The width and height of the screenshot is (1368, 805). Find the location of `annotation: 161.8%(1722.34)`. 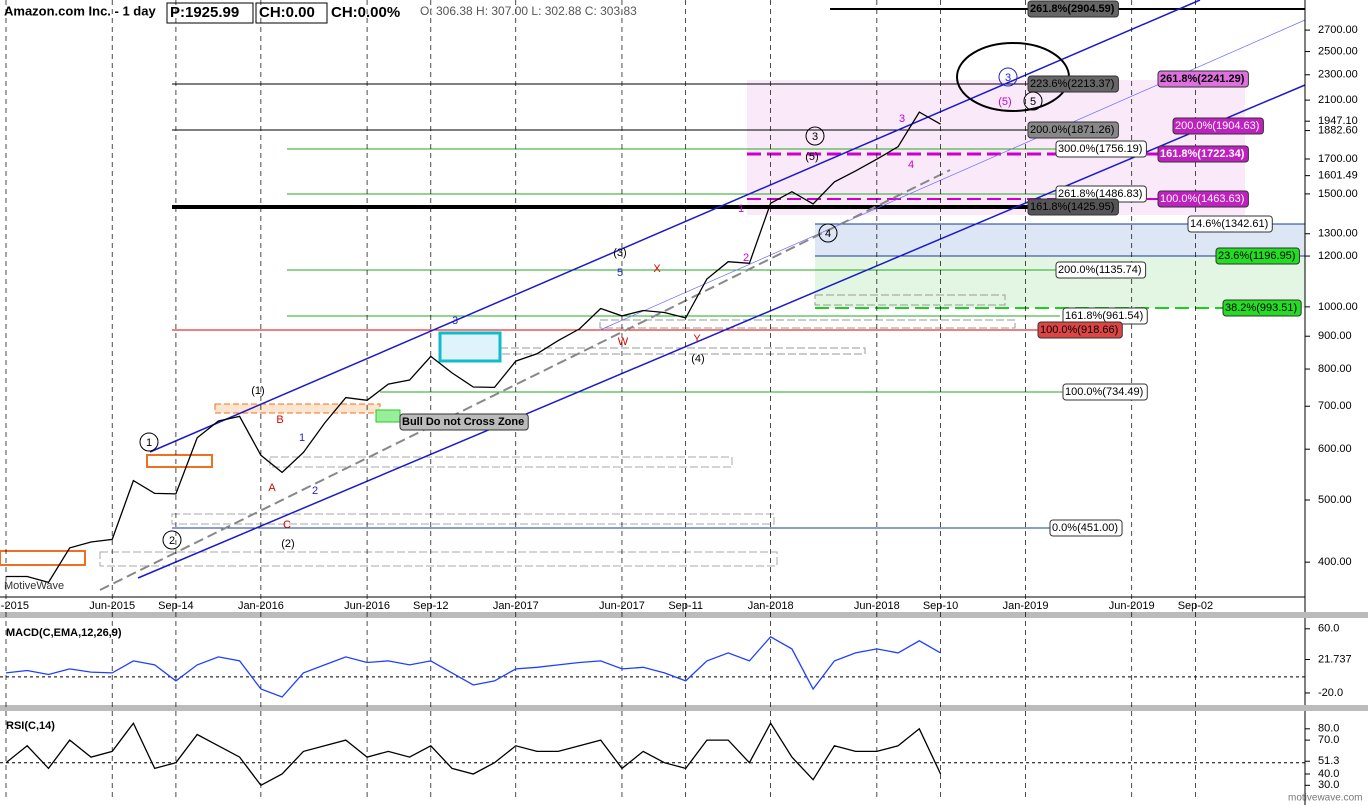

annotation: 161.8%(1722.34) is located at coordinates (1202, 154).